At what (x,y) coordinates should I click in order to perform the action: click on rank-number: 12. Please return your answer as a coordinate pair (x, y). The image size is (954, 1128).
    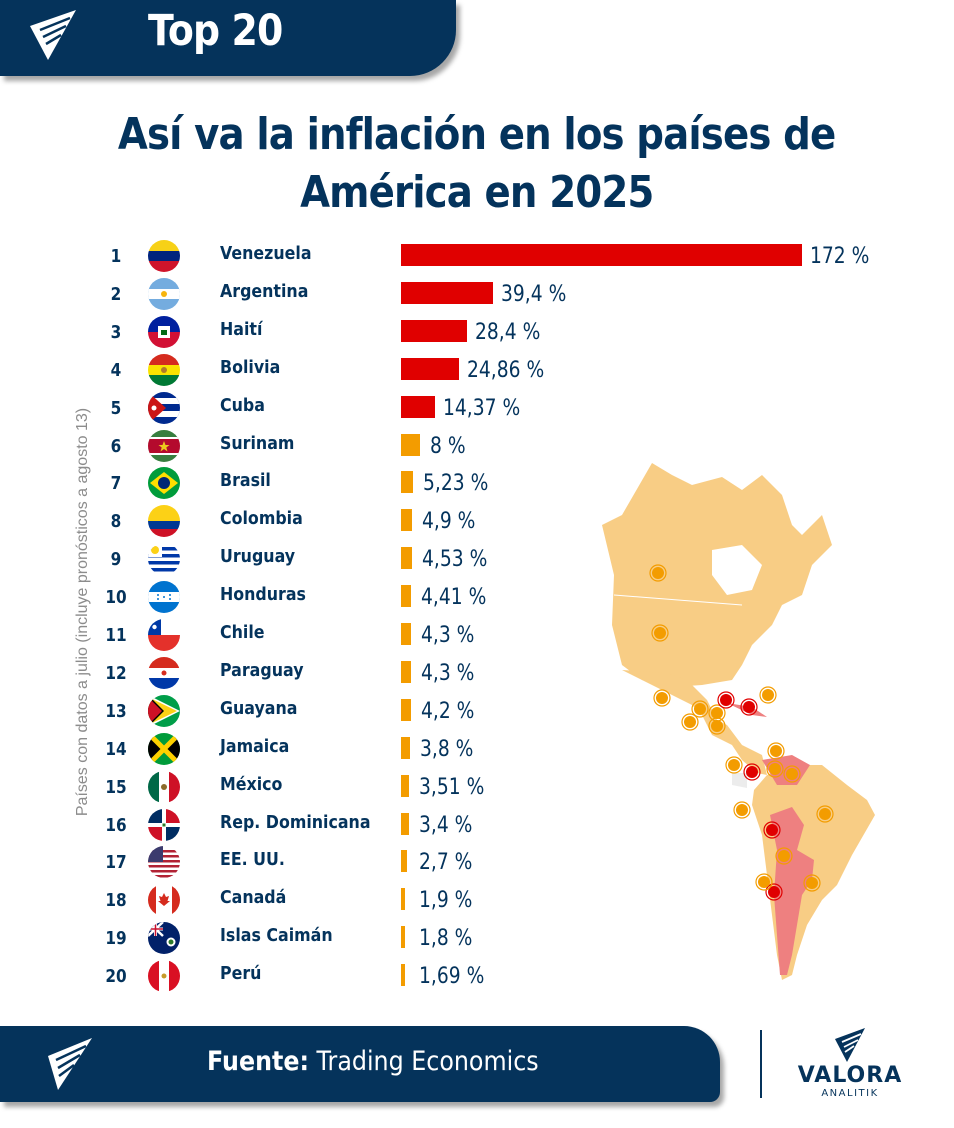
    Looking at the image, I should click on (116, 673).